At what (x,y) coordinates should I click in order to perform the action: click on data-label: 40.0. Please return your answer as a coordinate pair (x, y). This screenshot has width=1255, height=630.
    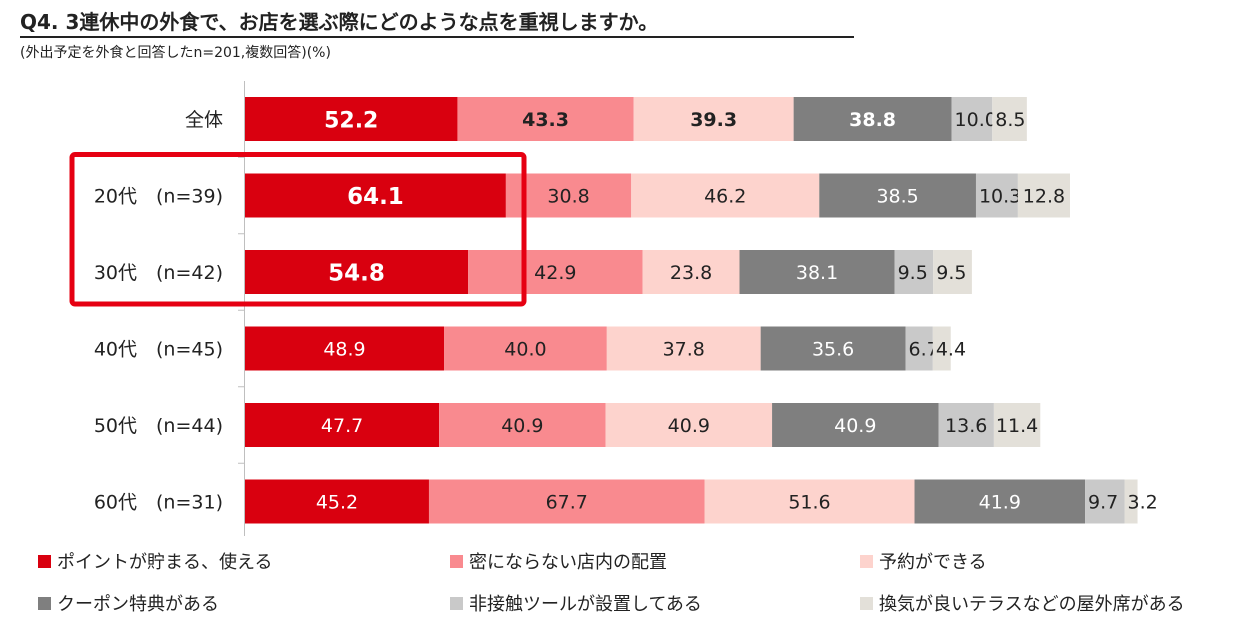
    Looking at the image, I should click on (525, 350).